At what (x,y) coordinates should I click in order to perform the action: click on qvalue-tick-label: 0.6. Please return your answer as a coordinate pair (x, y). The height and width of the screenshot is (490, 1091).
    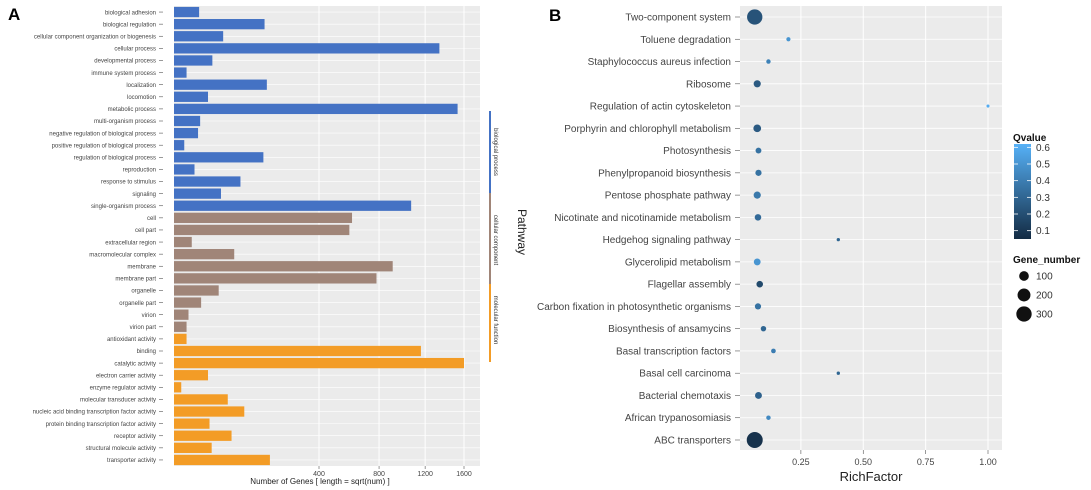
    Looking at the image, I should click on (1043, 148).